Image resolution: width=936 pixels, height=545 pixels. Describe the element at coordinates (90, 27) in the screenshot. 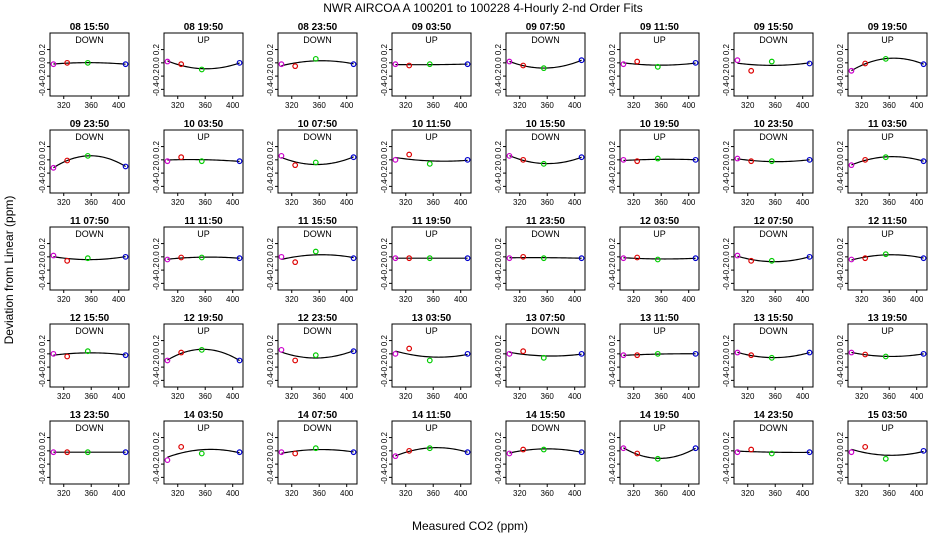

I see `panel-title: 08 15:50` at that location.